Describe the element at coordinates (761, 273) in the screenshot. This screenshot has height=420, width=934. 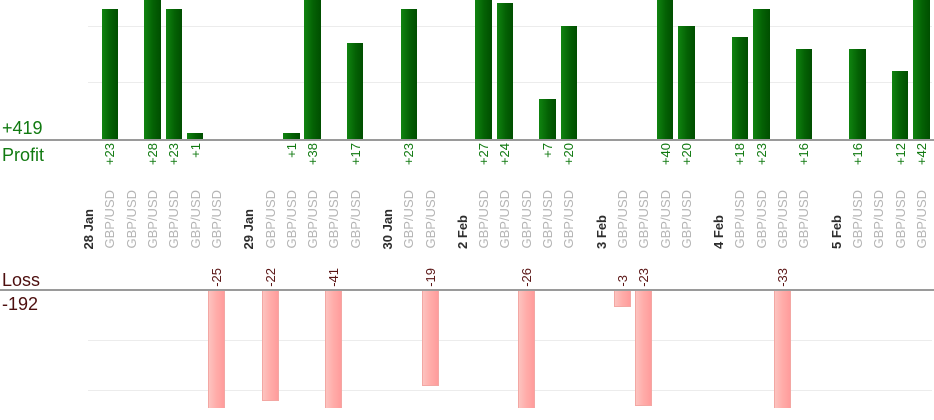
I see `day-group: -33` at that location.